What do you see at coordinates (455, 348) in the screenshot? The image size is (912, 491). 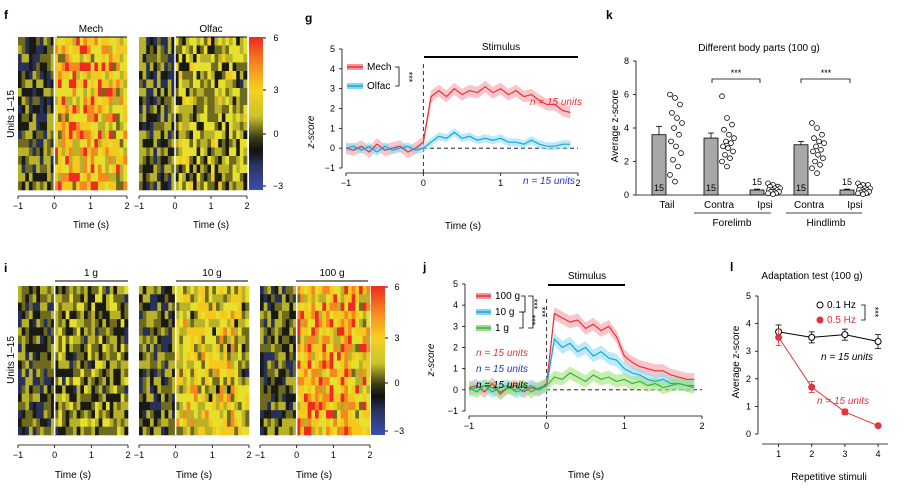 I see `y-tick-label: 2` at bounding box center [455, 348].